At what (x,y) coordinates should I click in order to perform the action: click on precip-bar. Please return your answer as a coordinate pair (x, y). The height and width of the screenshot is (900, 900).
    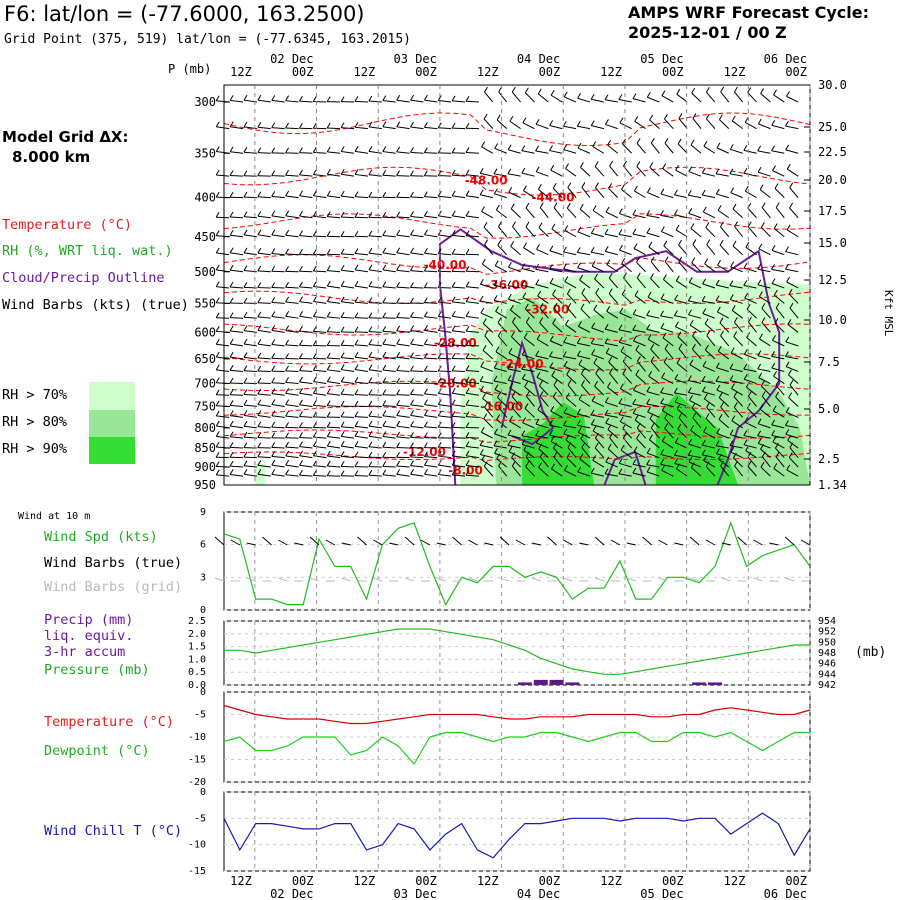
    Looking at the image, I should click on (699, 683).